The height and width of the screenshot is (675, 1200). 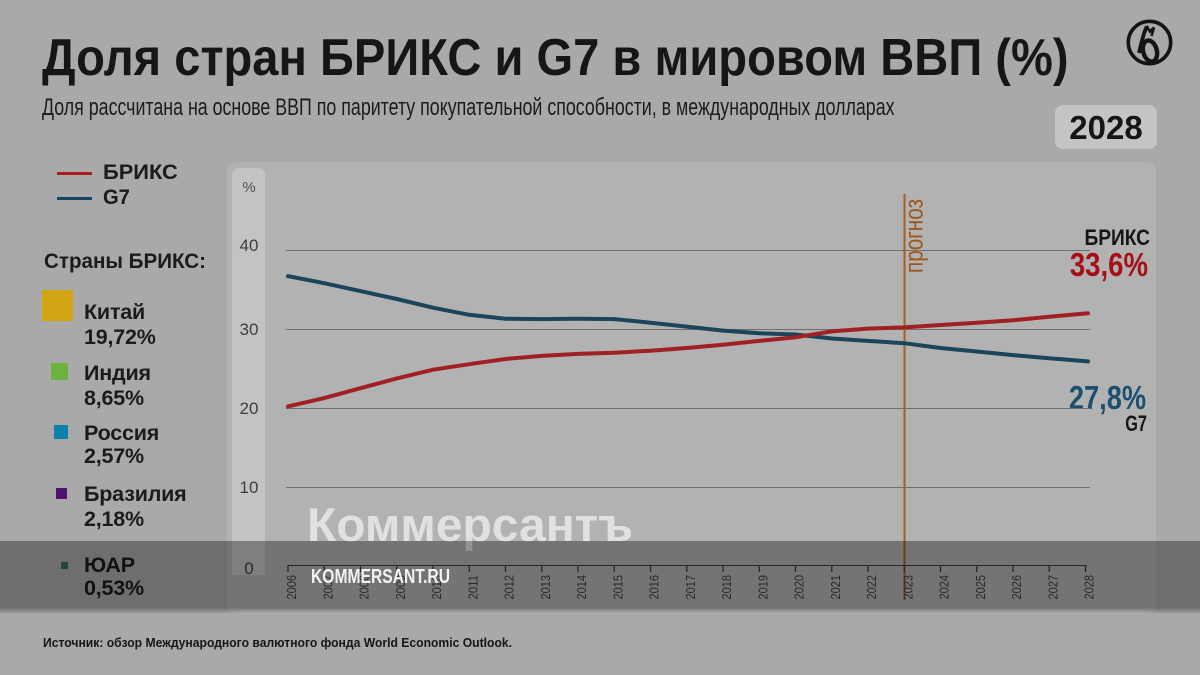 I want to click on svg-text: 2006, so click(x=291, y=587).